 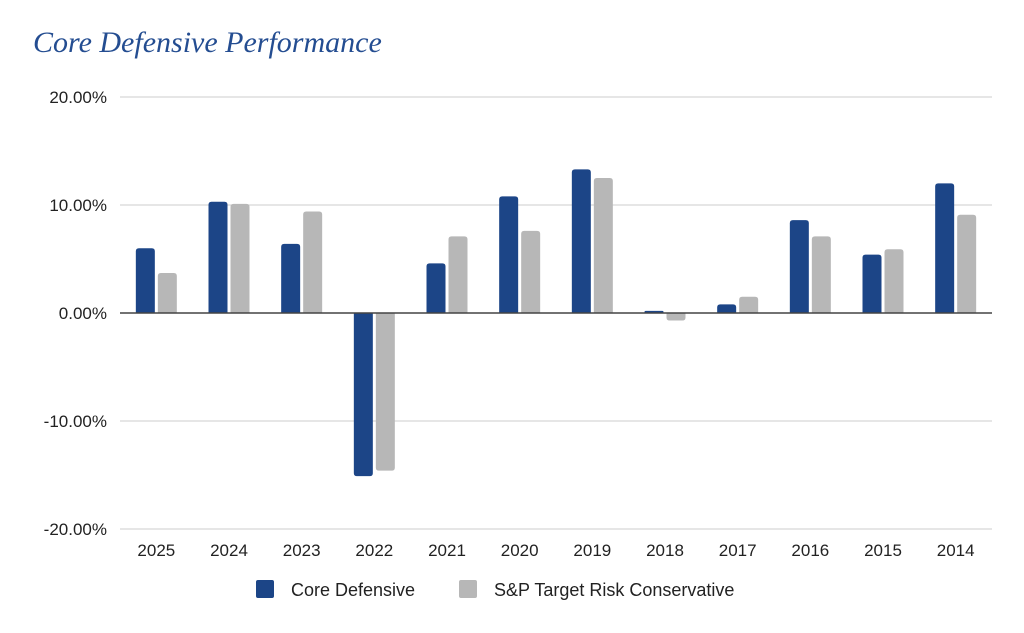 I want to click on bar-core-defensive-2025, so click(x=145, y=280).